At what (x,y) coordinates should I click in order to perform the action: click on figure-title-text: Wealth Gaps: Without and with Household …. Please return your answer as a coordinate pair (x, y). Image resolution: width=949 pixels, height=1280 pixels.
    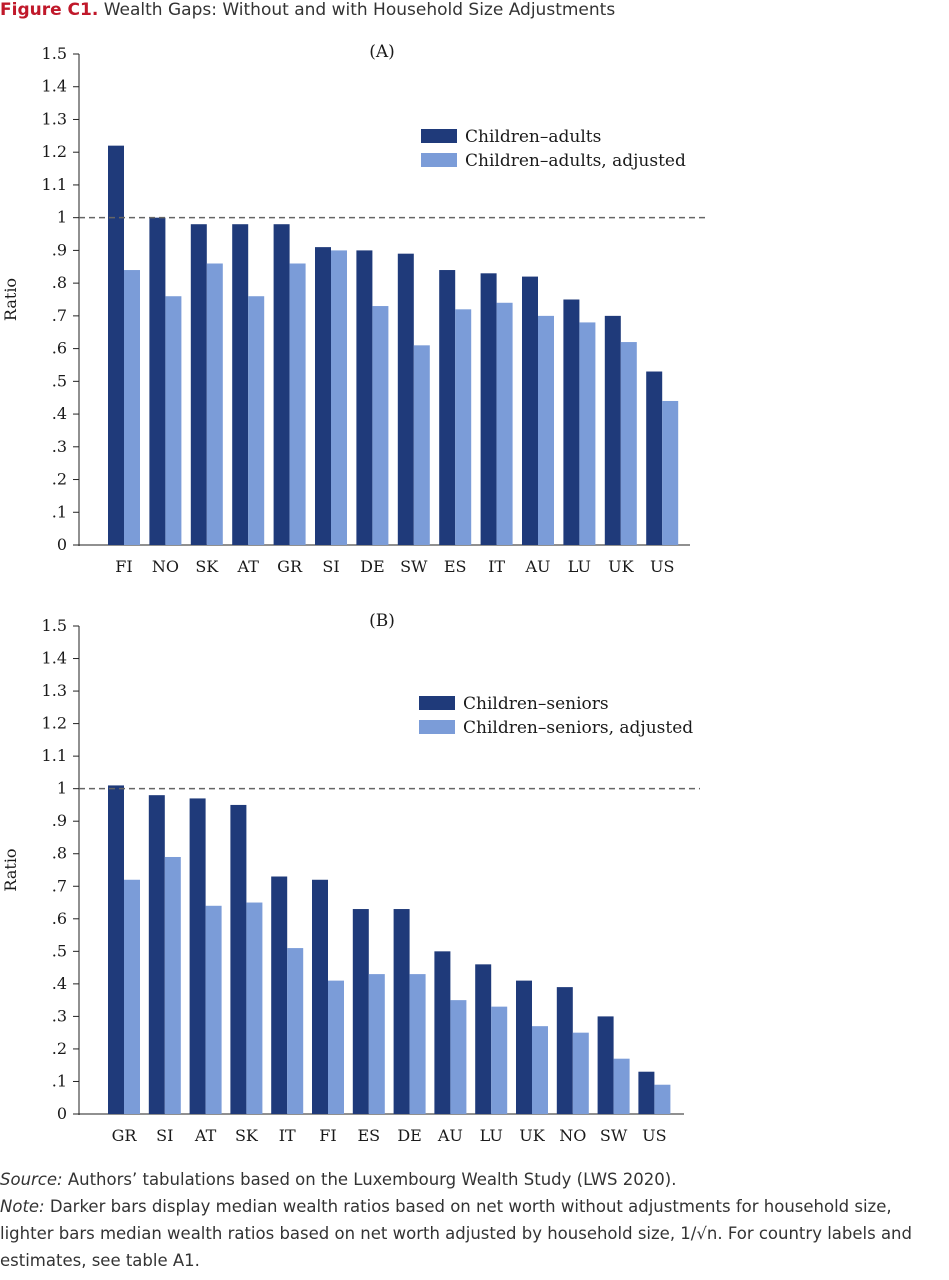
    Looking at the image, I should click on (359, 10).